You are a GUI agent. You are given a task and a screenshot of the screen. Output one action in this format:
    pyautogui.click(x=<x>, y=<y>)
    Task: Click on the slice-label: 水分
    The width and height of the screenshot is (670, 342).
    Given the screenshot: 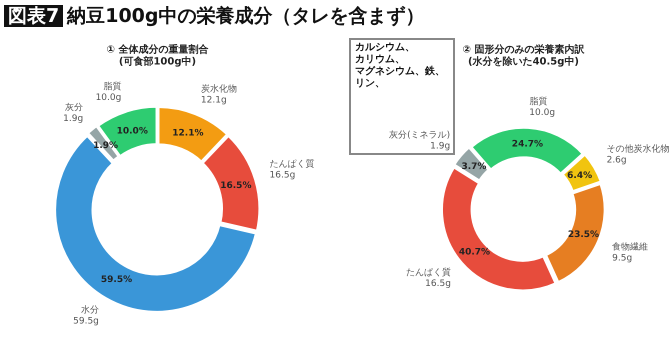 What is the action you would take?
    pyautogui.click(x=89, y=310)
    